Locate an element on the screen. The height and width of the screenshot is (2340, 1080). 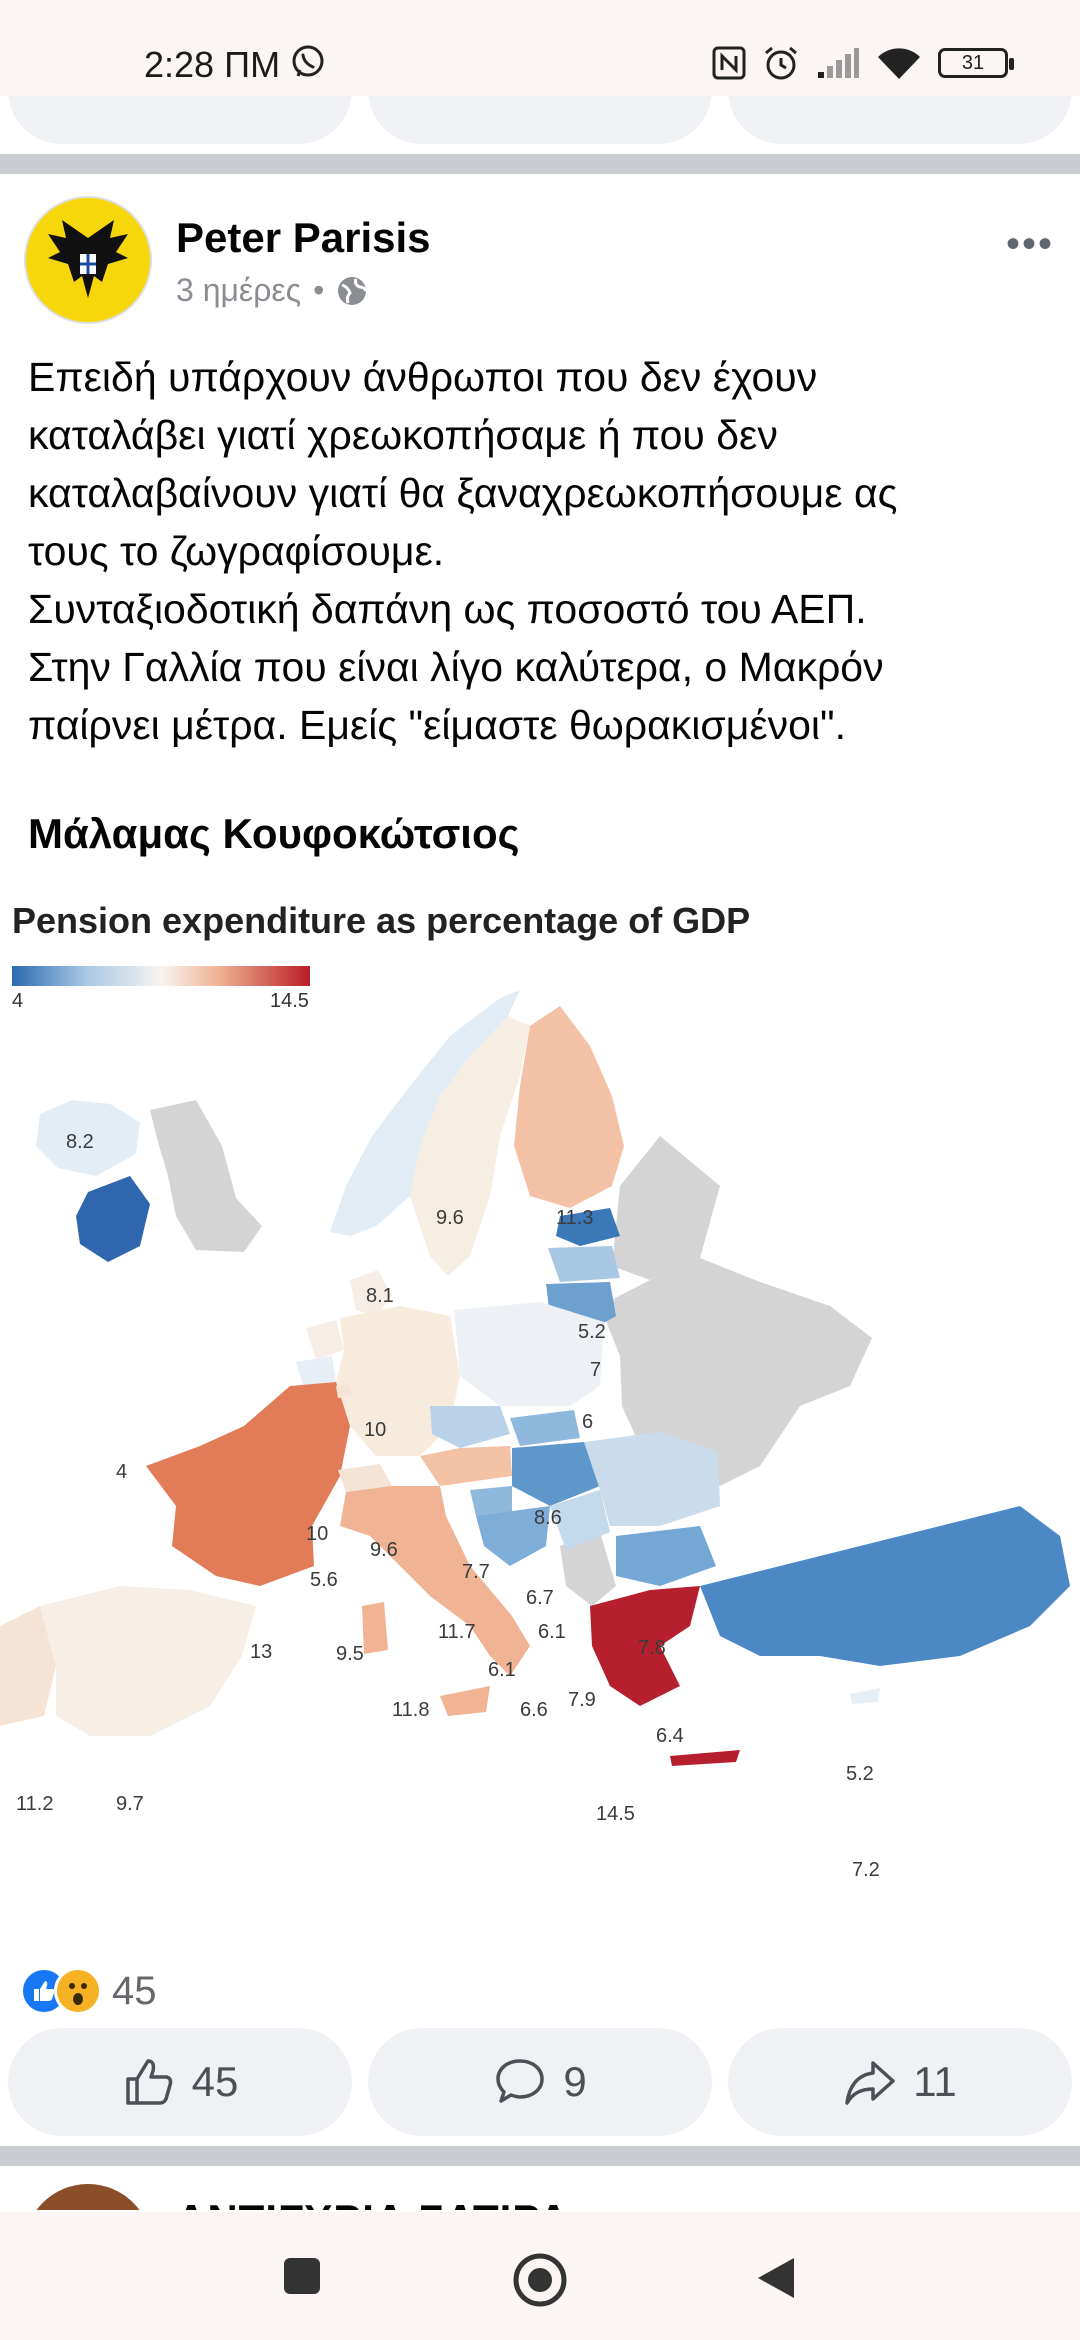
previous-share-button is located at coordinates (900, 120).